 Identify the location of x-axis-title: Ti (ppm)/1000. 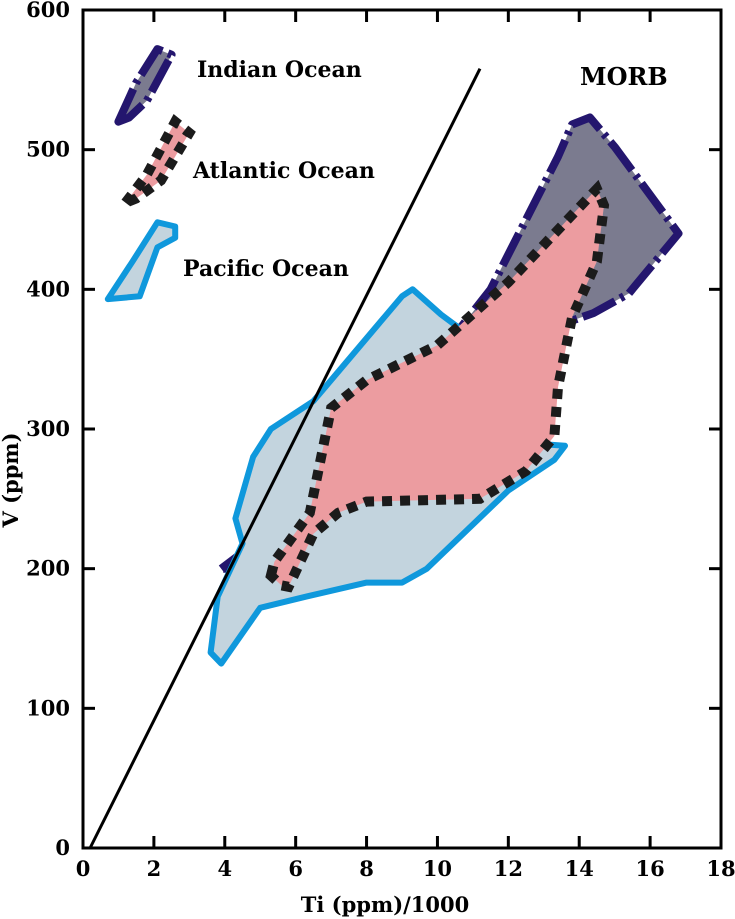
(385, 904).